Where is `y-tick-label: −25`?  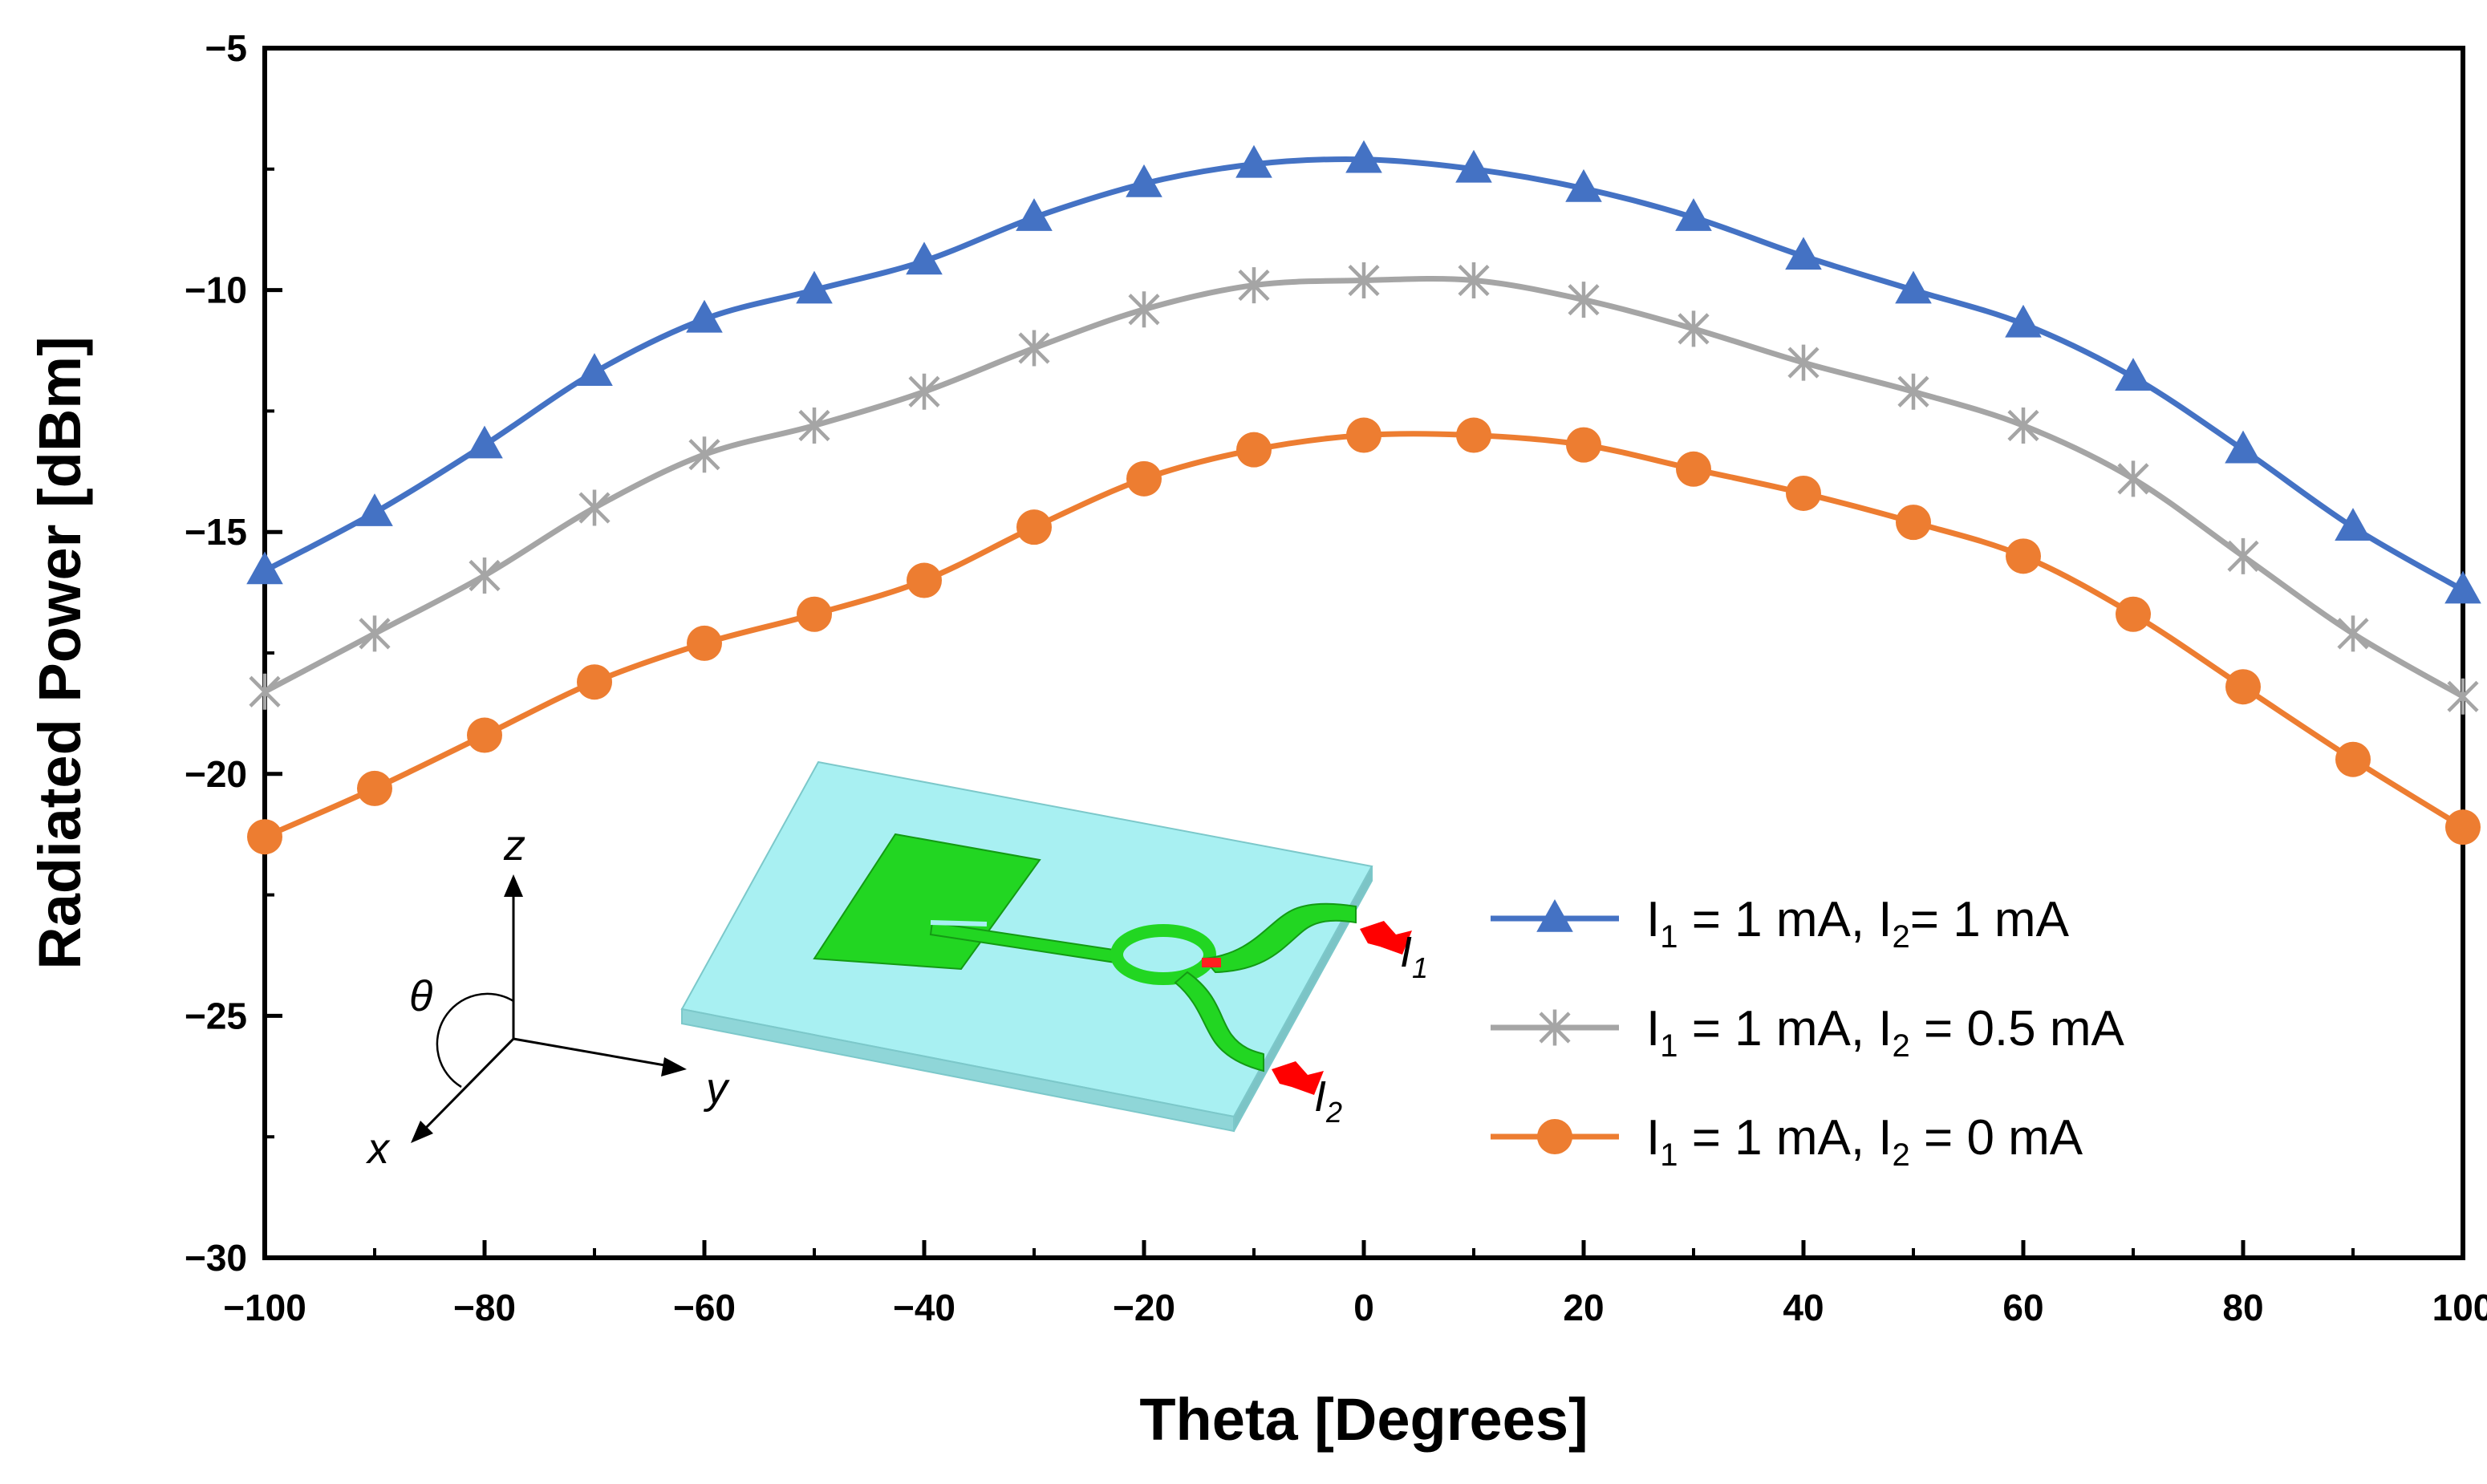 y-tick-label: −25 is located at coordinates (216, 1015).